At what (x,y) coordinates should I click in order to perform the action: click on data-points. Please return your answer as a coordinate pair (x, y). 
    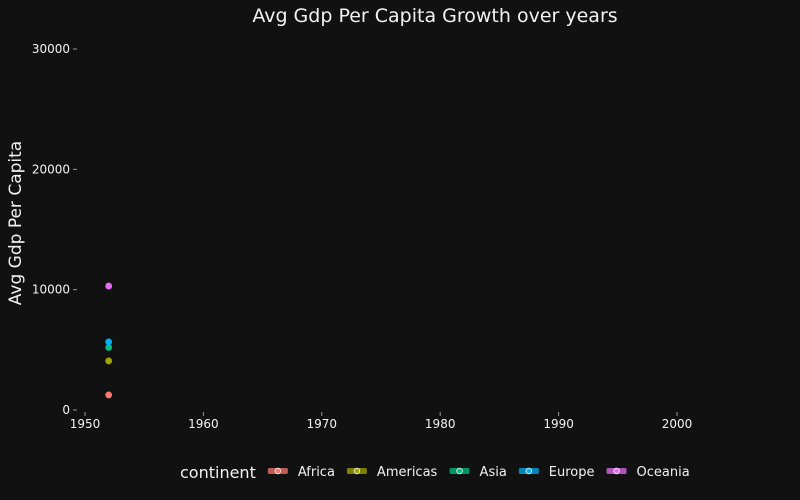
    Looking at the image, I should click on (109, 340).